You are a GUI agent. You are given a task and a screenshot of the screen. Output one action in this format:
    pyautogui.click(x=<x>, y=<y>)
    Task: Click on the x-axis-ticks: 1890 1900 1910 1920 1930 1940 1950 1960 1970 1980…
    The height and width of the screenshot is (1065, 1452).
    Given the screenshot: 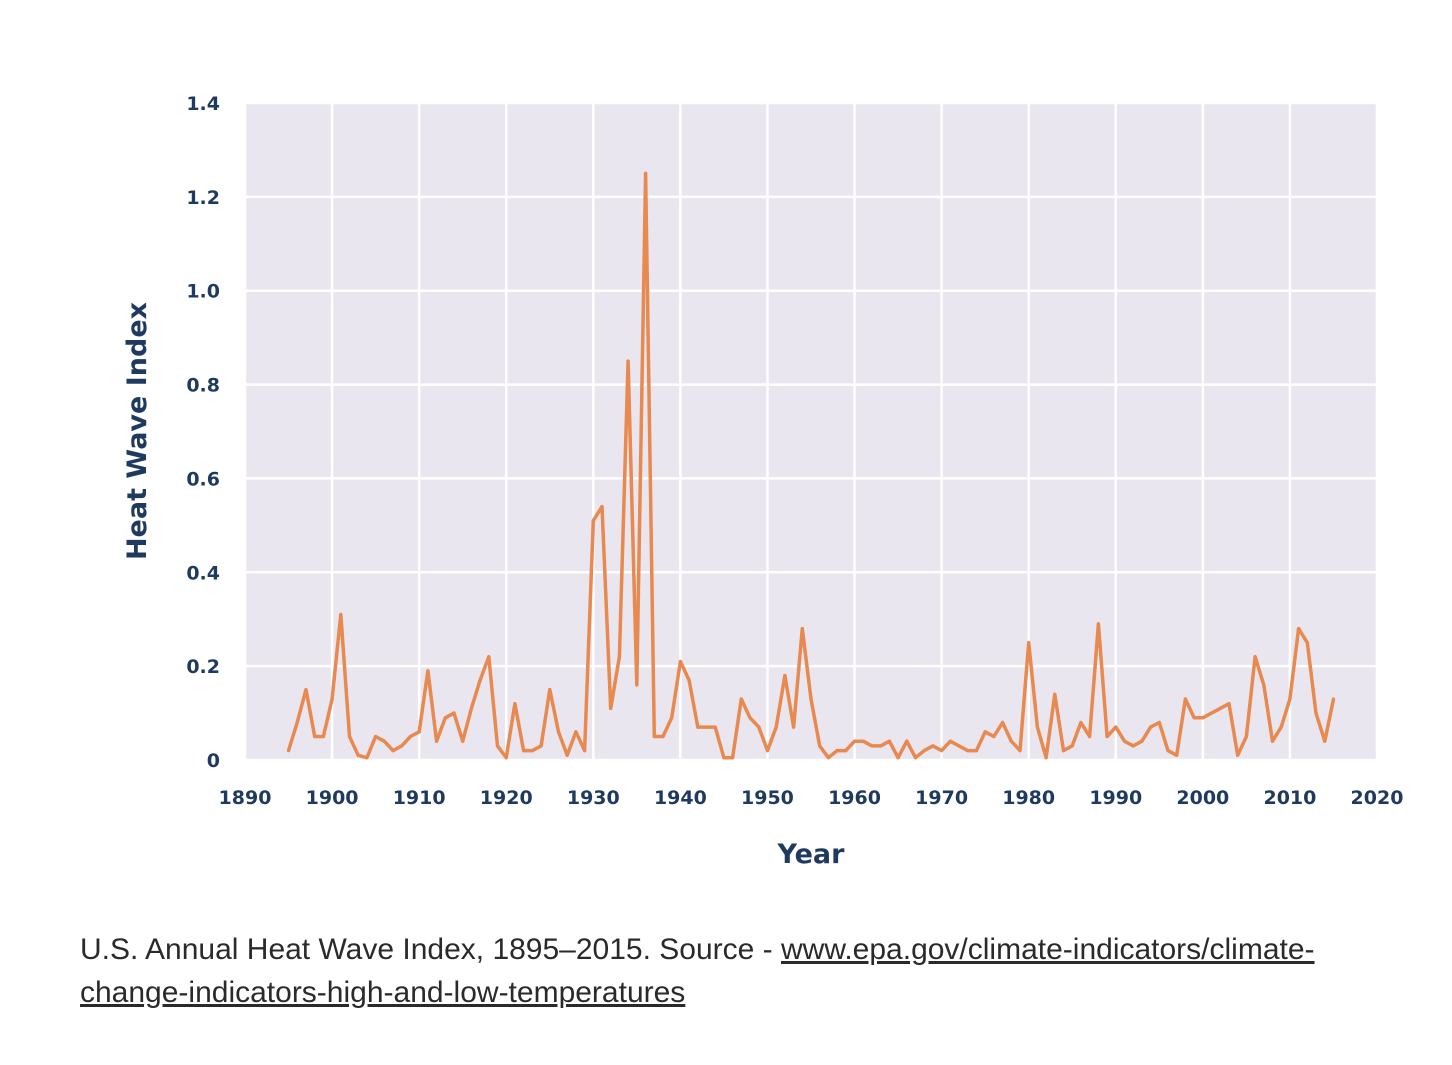 What is the action you would take?
    pyautogui.click(x=811, y=798)
    